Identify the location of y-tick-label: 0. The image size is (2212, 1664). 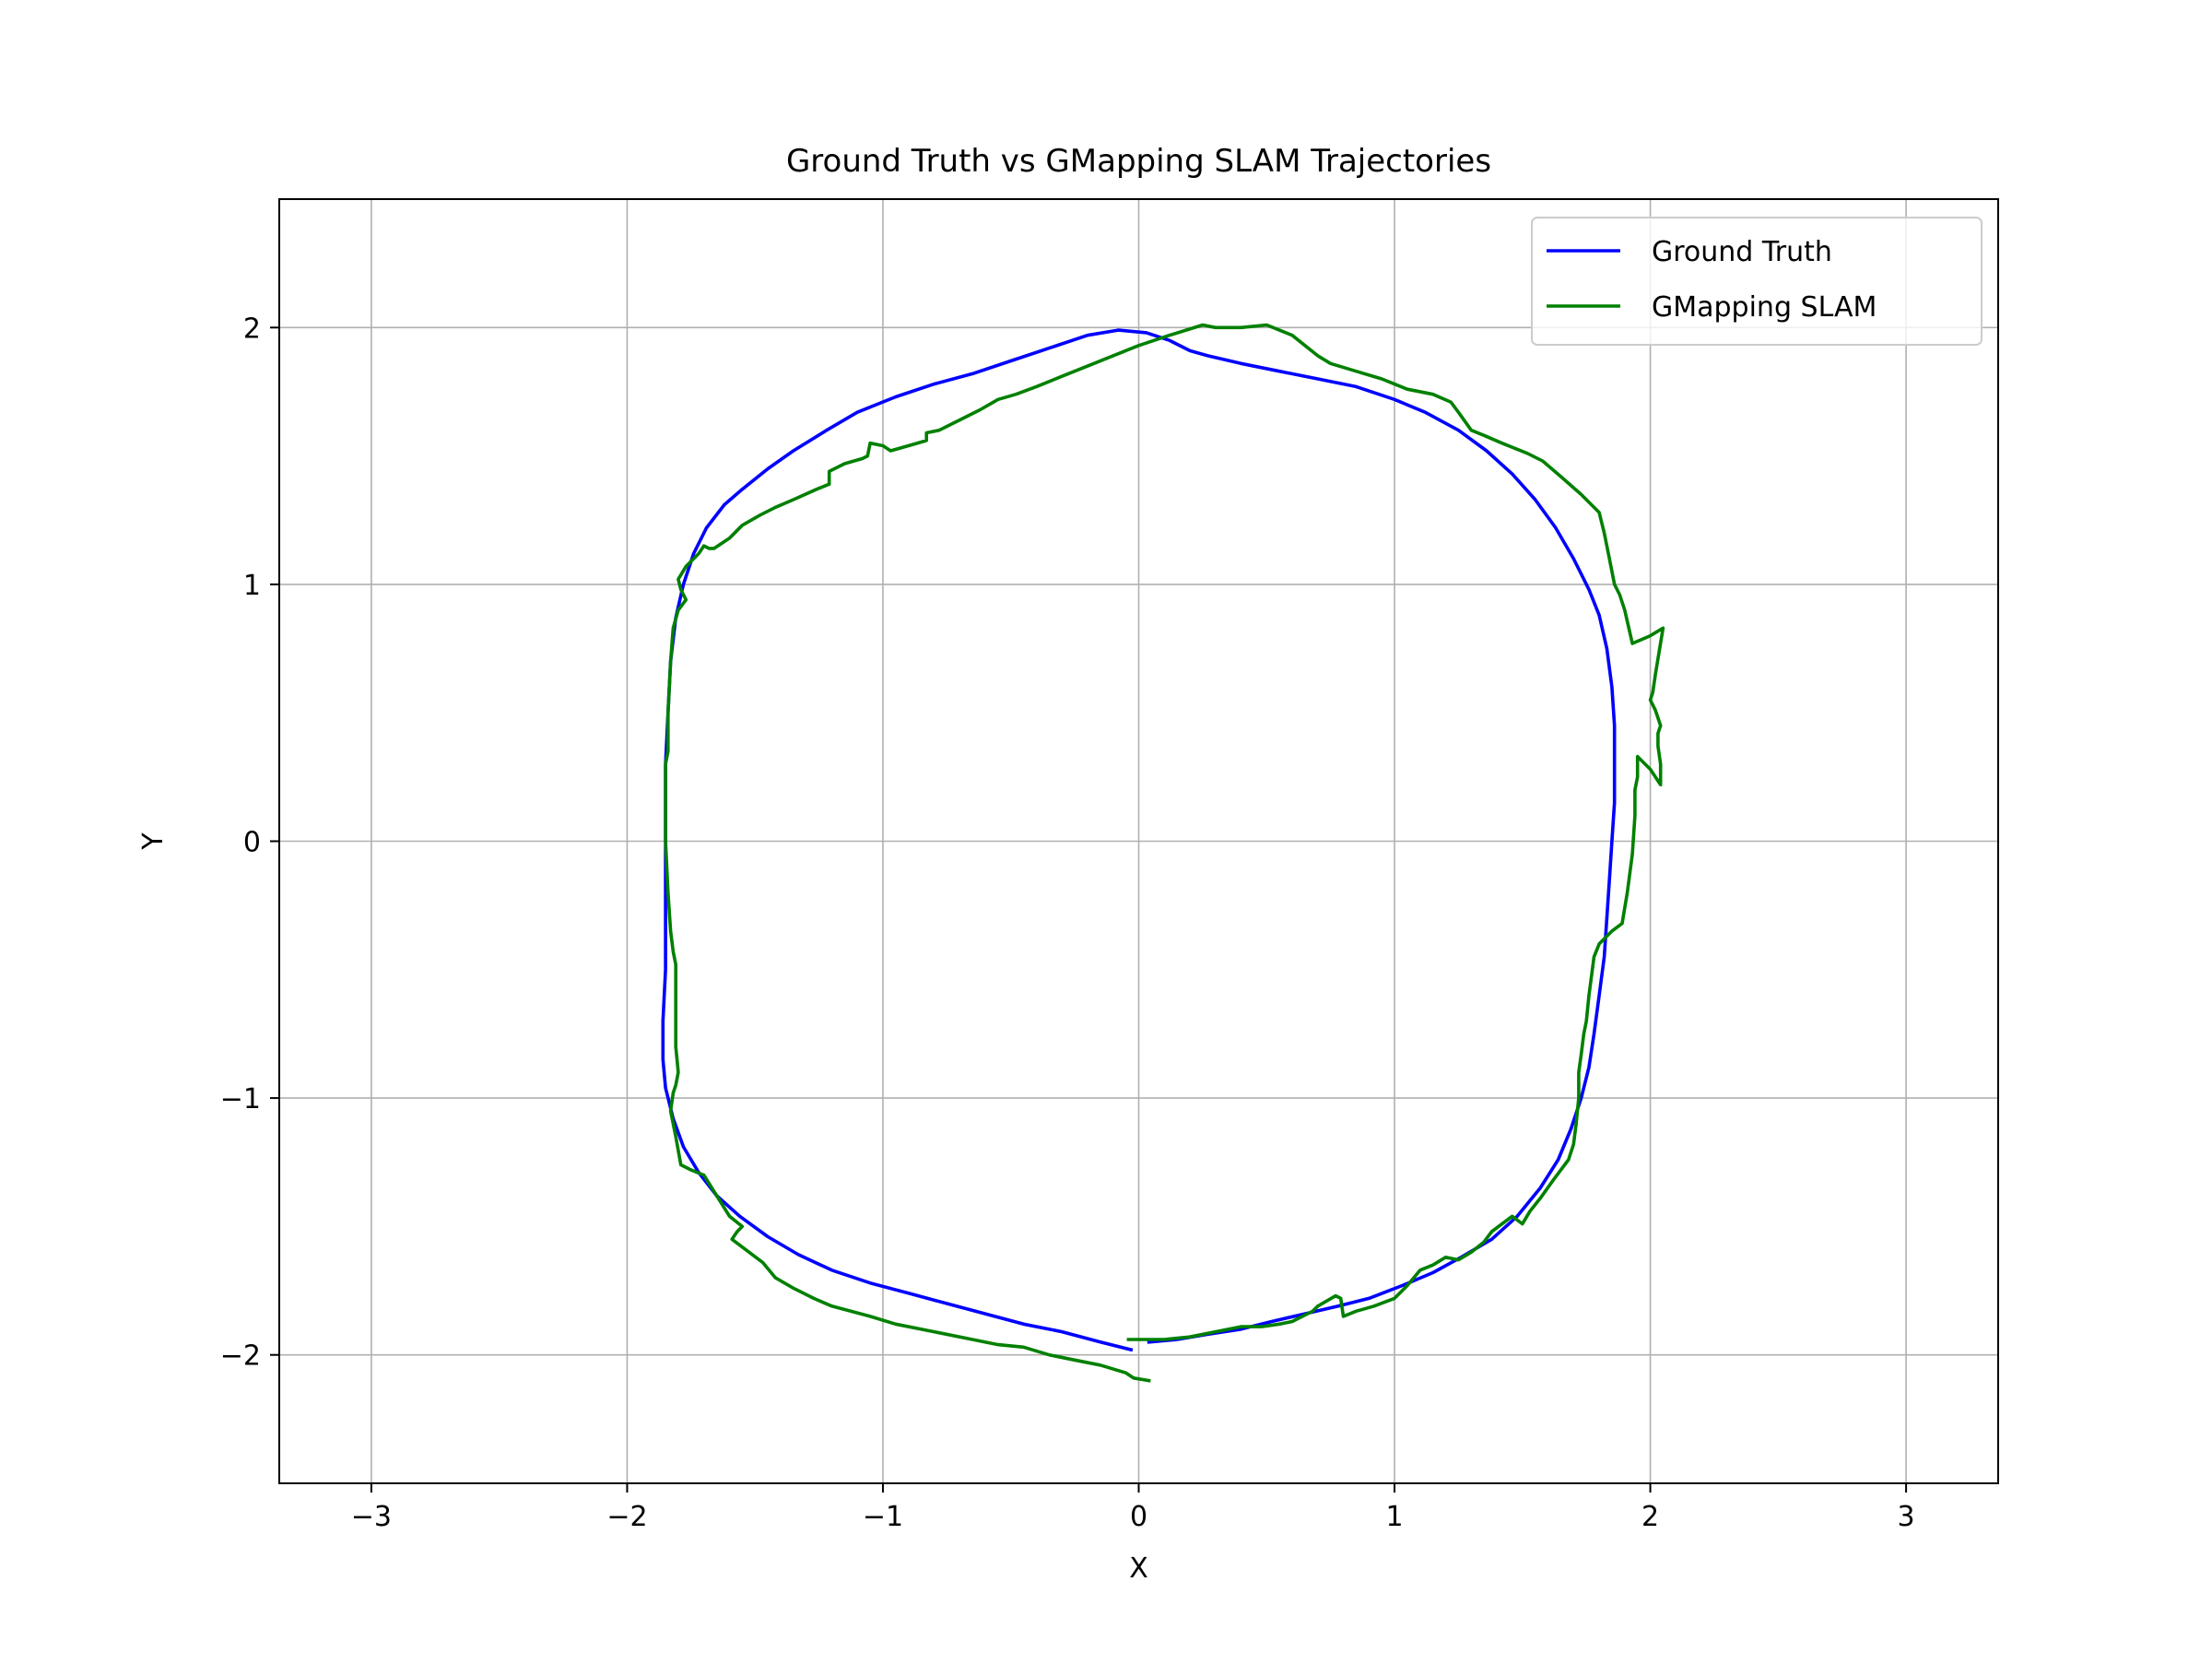
(252, 843).